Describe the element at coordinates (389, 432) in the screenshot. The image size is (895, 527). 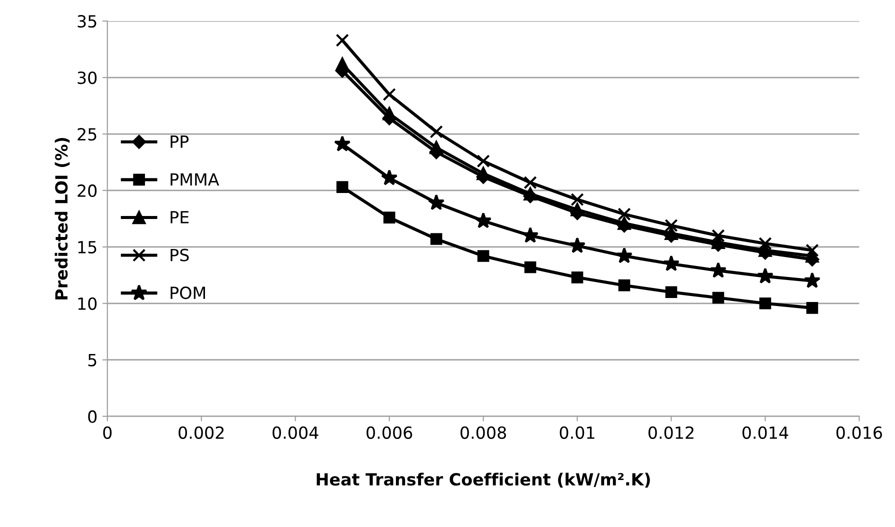
I see `x-tick-label: 0.006` at that location.